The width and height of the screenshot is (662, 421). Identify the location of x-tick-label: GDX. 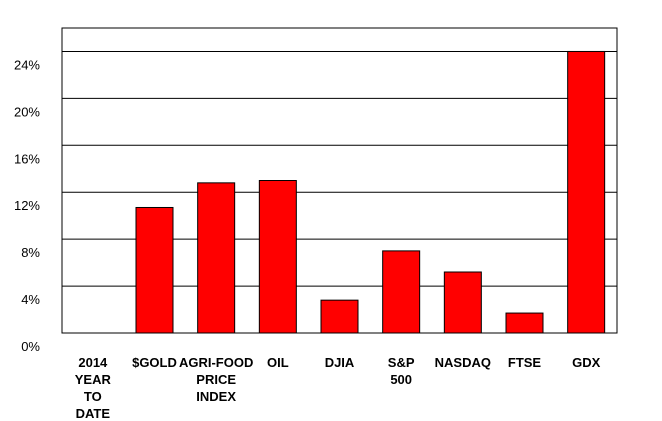
(586, 362).